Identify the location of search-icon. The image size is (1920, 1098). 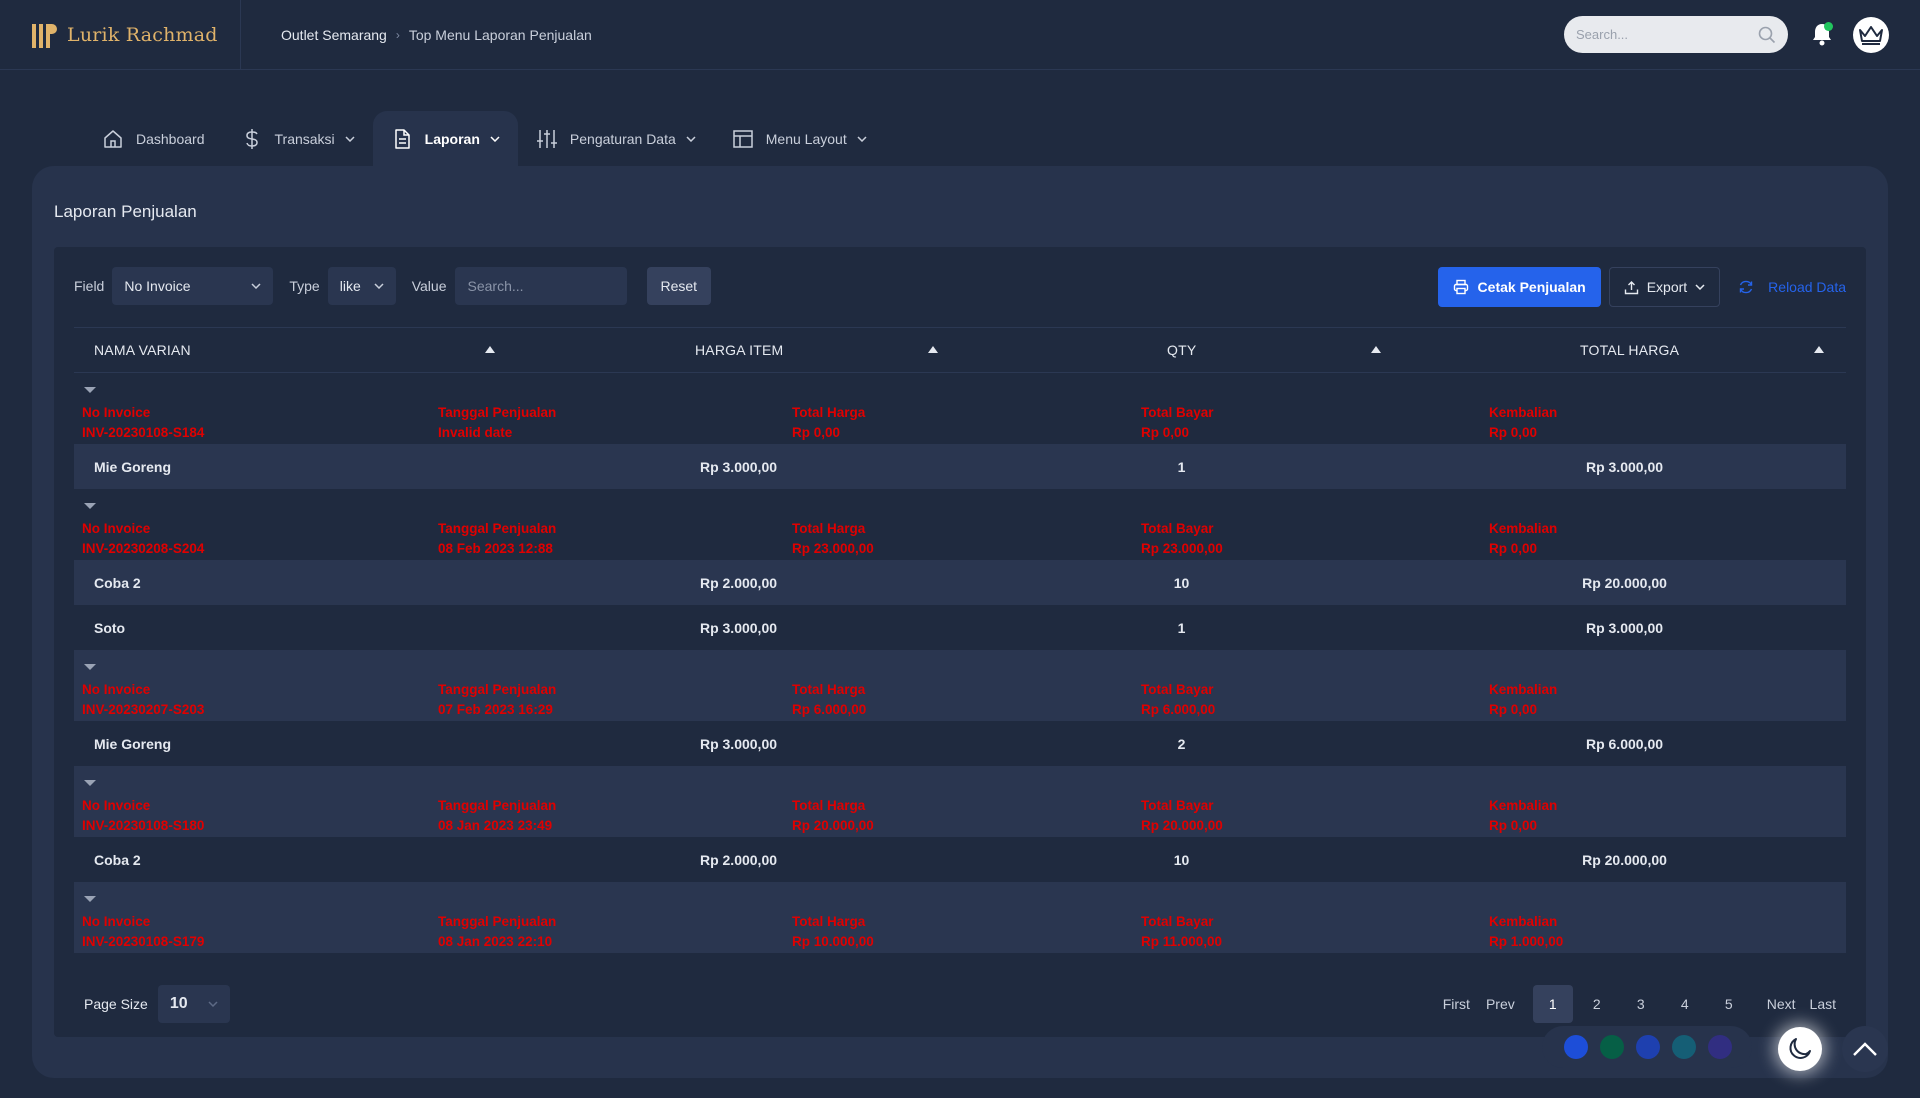
(1767, 35).